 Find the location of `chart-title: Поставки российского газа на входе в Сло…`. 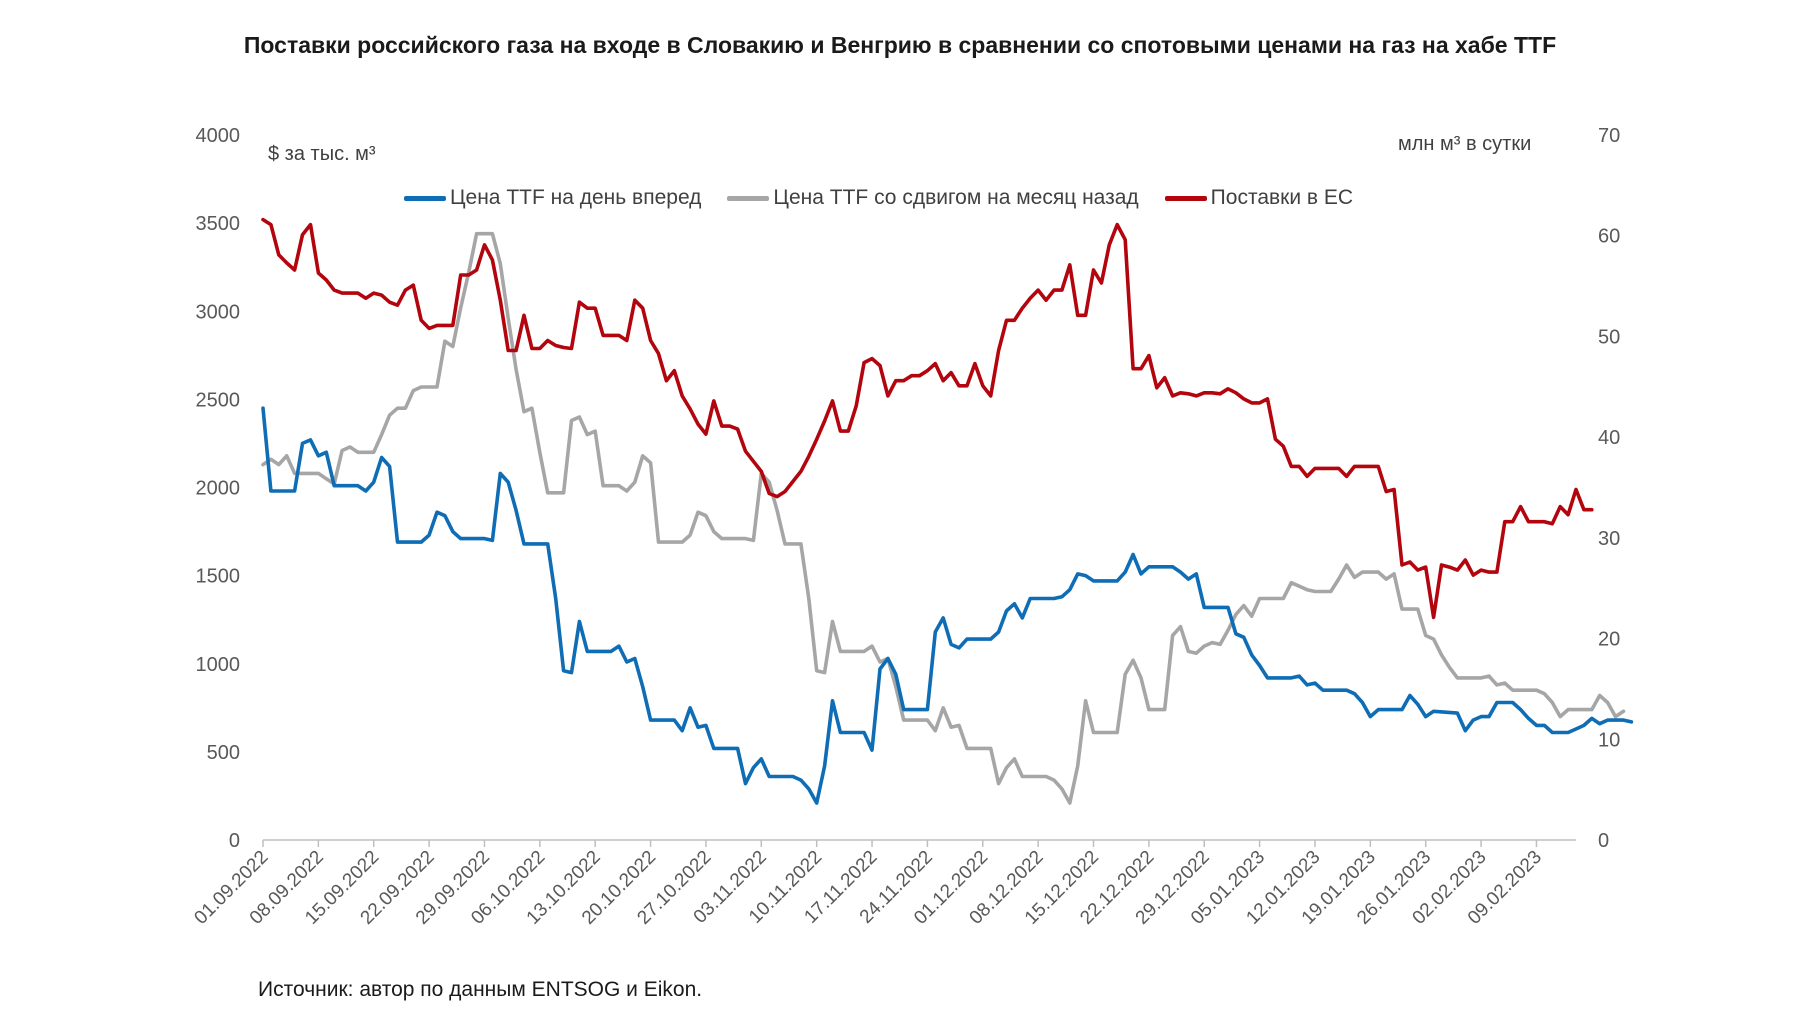

chart-title: Поставки российского газа на входе в Сло… is located at coordinates (900, 45).